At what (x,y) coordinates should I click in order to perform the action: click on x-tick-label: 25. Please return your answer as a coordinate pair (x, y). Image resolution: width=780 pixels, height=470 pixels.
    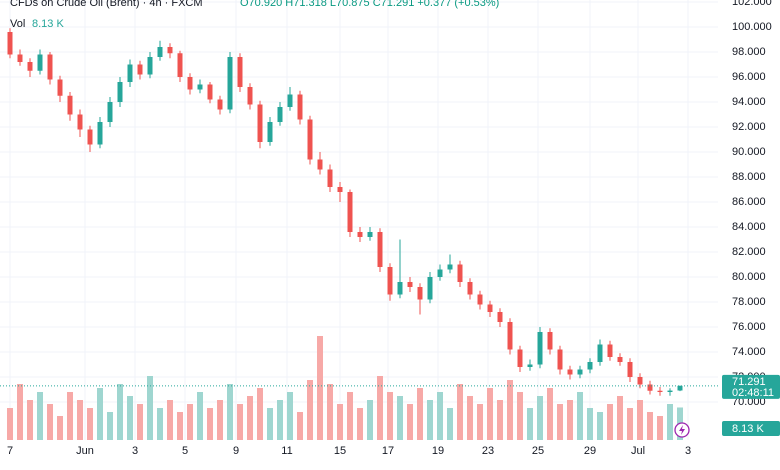
    Looking at the image, I should click on (538, 451).